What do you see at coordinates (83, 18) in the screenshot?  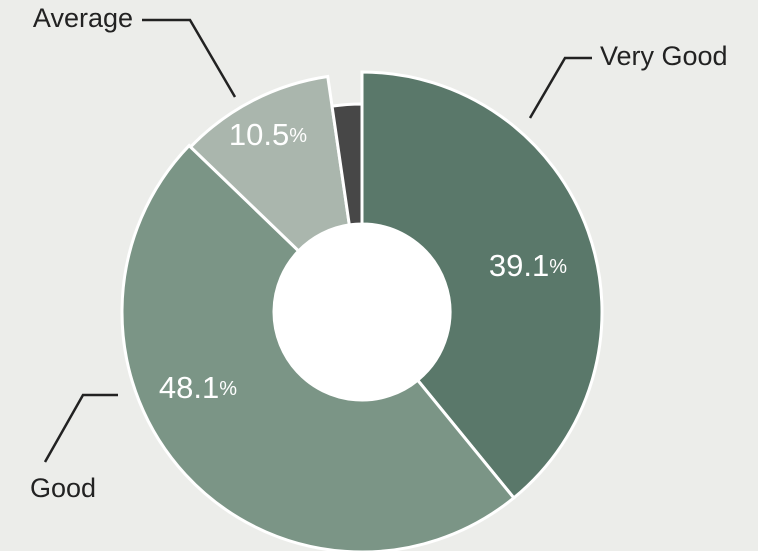 I see `category-label: Average` at bounding box center [83, 18].